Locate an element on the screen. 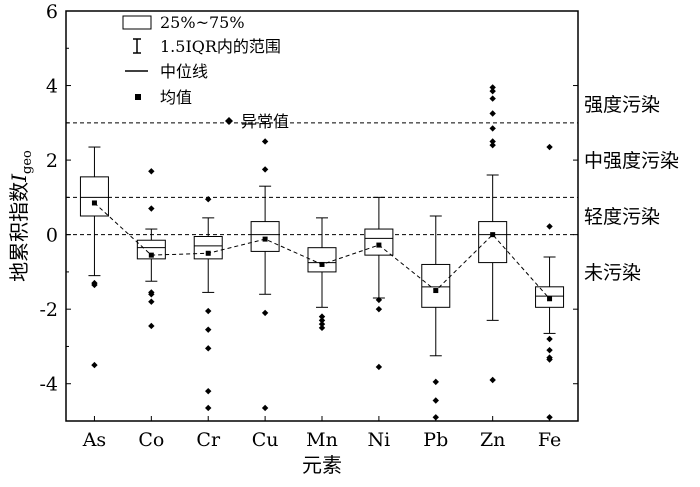 This screenshot has width=700, height=487. legend-item-box: 25%~75% is located at coordinates (183, 22).